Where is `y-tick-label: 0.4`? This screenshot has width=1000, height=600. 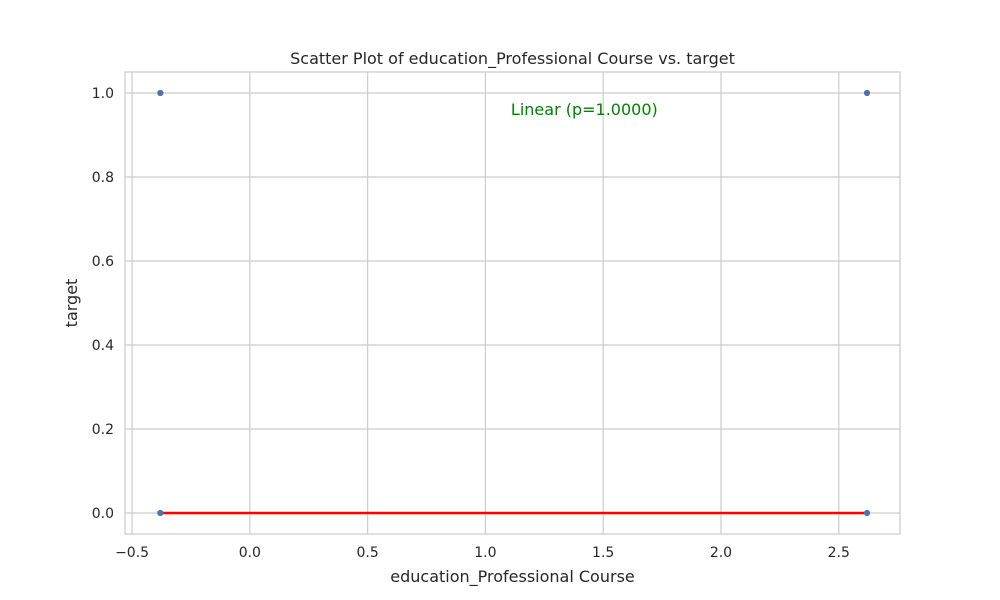 y-tick-label: 0.4 is located at coordinates (103, 346).